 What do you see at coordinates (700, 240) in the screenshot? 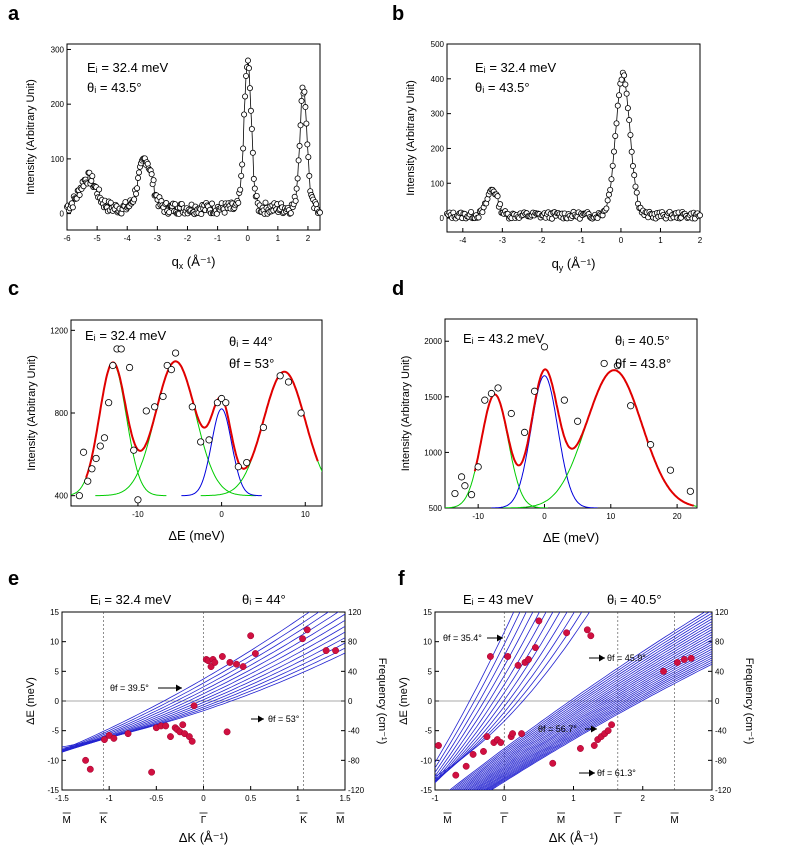
I see `x-tick-label: 2` at bounding box center [700, 240].